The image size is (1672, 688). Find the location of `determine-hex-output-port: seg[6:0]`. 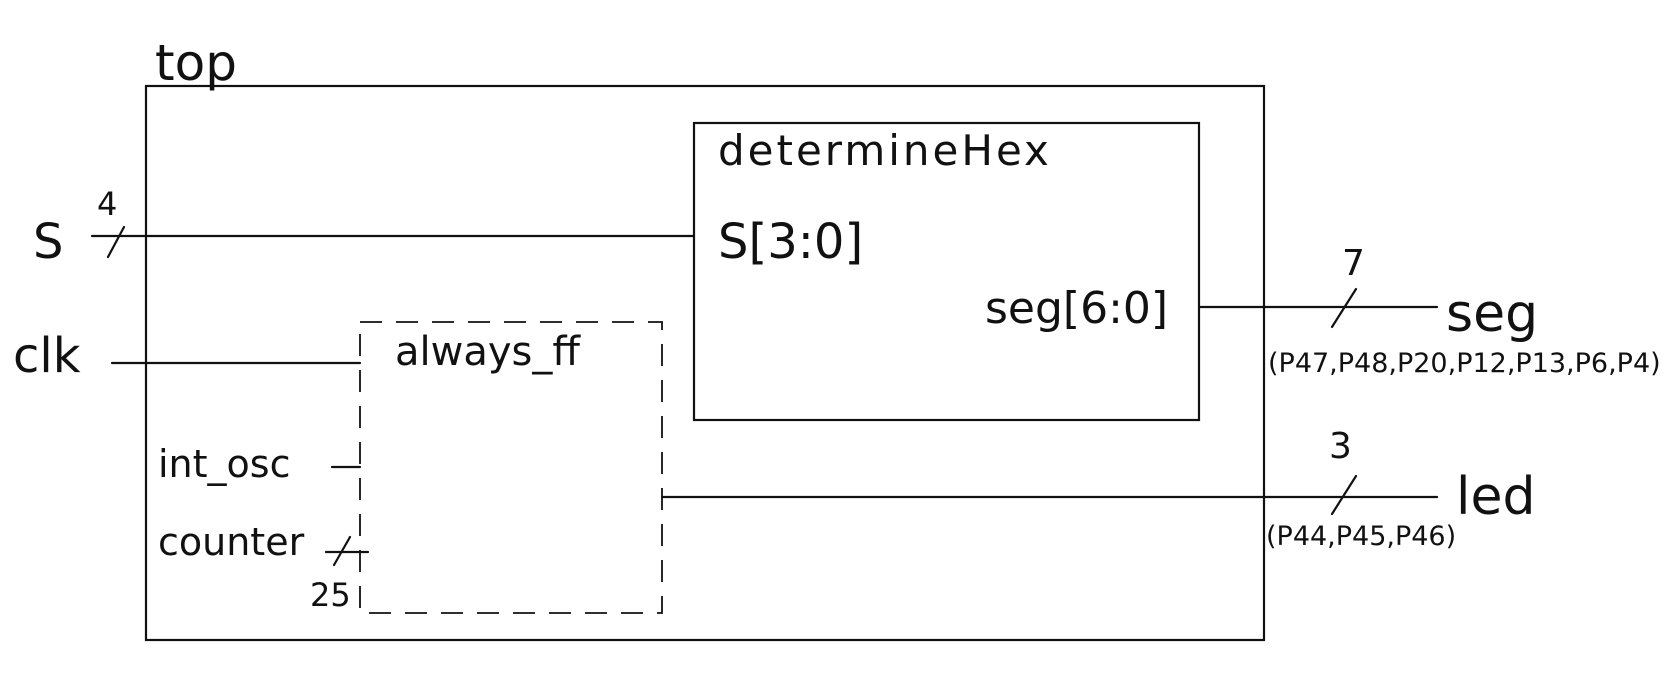

determine-hex-output-port: seg[6:0] is located at coordinates (1076, 308).